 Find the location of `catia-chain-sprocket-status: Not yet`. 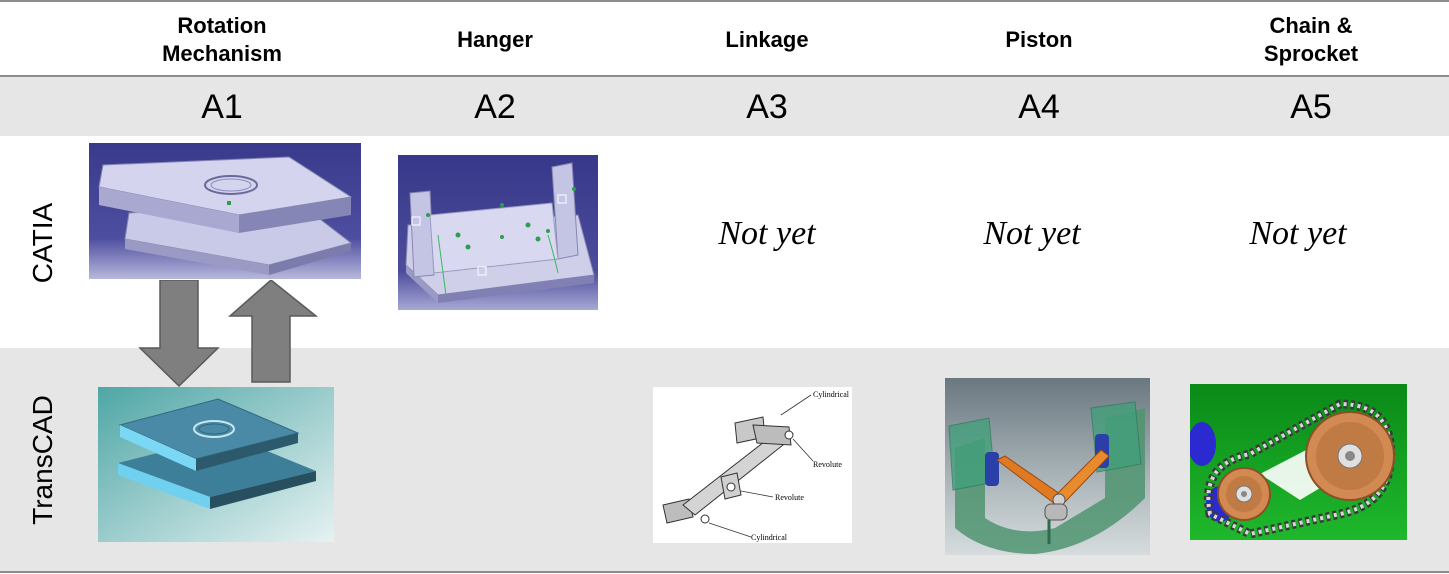

catia-chain-sprocket-status: Not yet is located at coordinates (1298, 233).